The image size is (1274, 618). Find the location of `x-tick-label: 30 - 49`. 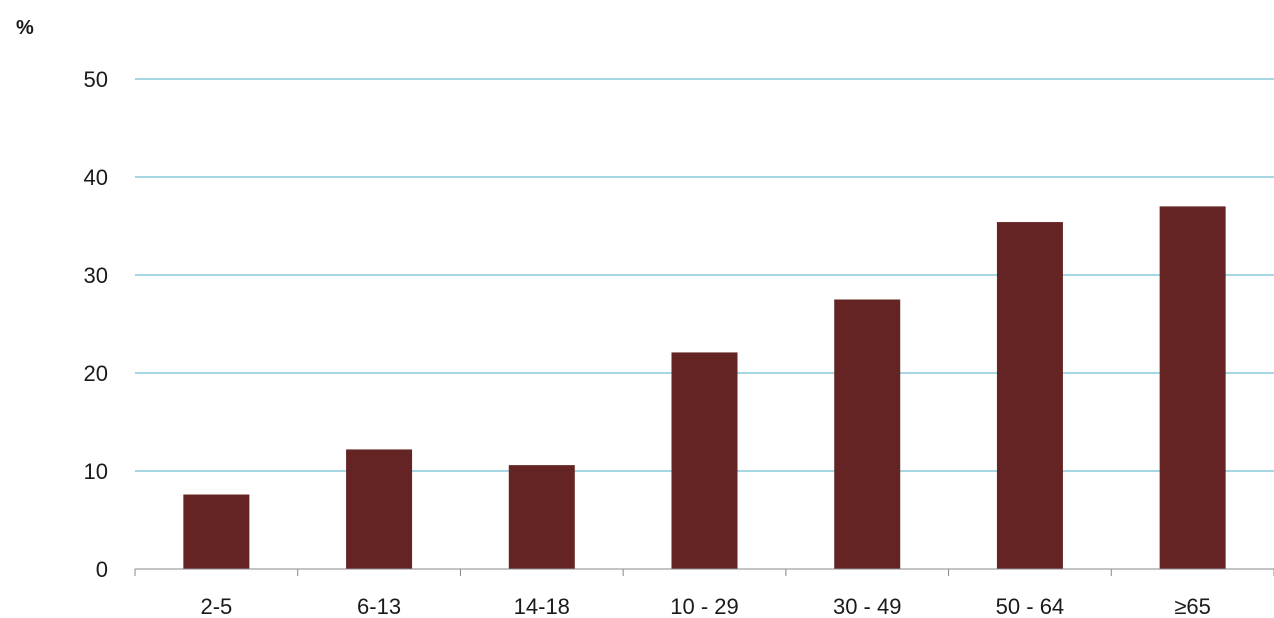

x-tick-label: 30 - 49 is located at coordinates (867, 606).